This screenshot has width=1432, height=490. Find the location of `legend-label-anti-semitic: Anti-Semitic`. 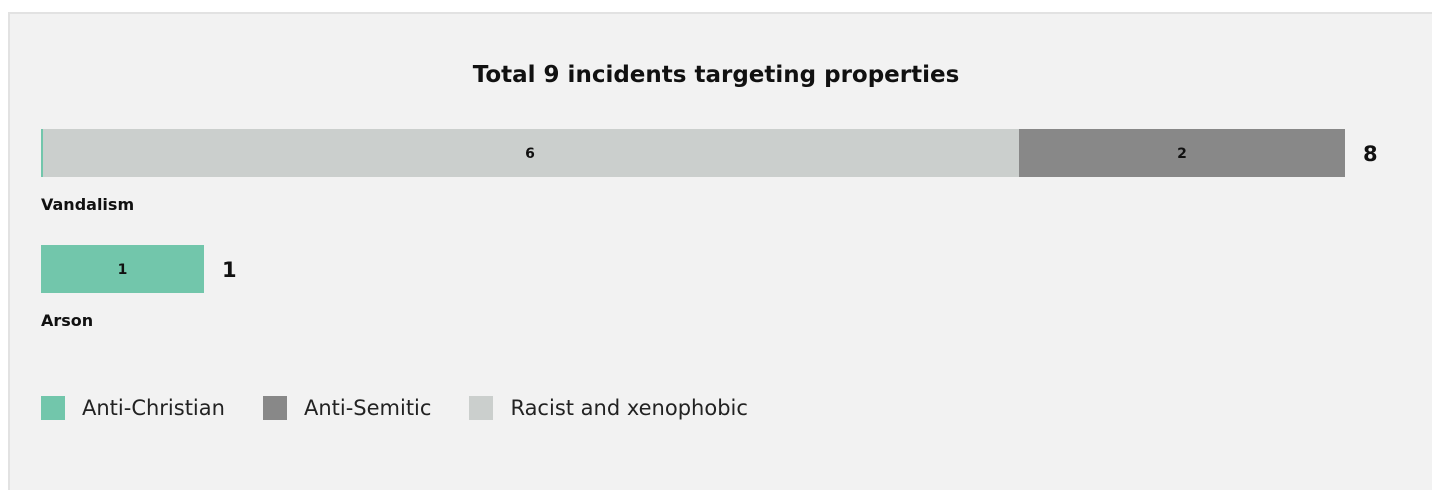

legend-label-anti-semitic: Anti-Semitic is located at coordinates (367, 408).